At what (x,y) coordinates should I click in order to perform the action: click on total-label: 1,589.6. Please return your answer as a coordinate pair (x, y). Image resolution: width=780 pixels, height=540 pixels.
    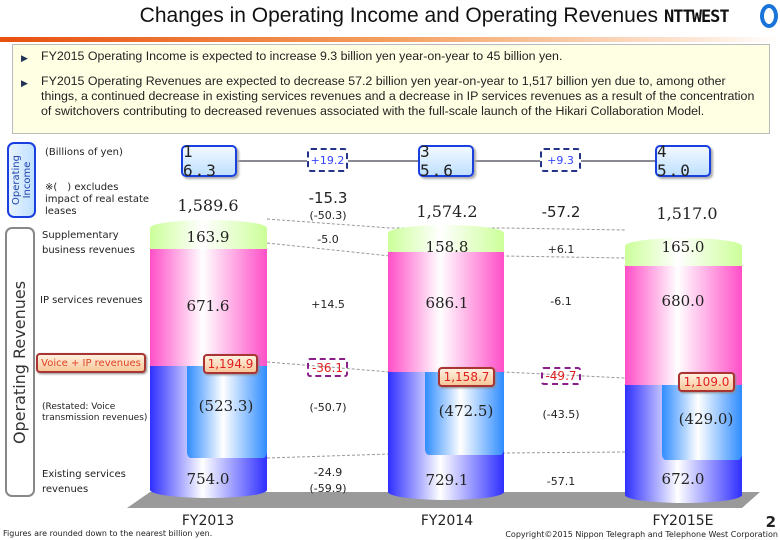
    Looking at the image, I should click on (208, 205).